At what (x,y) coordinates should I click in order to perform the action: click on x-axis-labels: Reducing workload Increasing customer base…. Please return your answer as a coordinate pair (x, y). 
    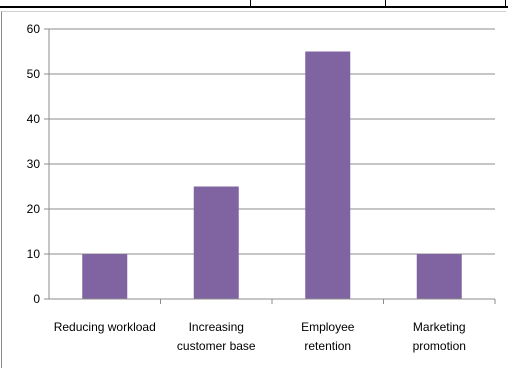
    Looking at the image, I should click on (260, 336).